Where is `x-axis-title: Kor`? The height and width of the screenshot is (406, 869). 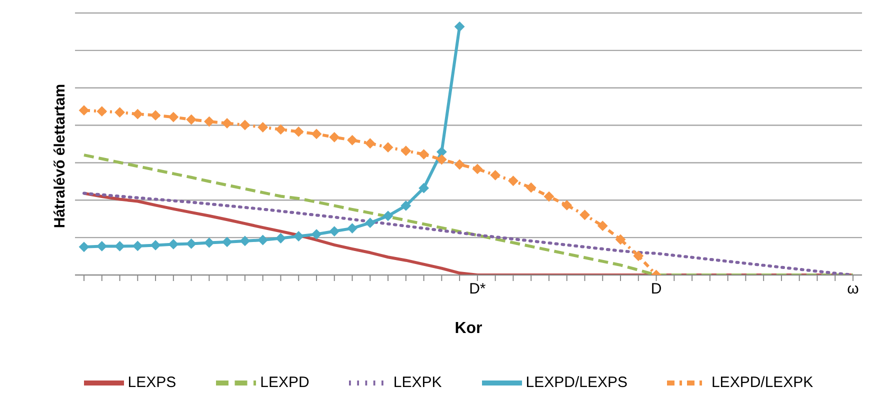 x-axis-title: Kor is located at coordinates (468, 328).